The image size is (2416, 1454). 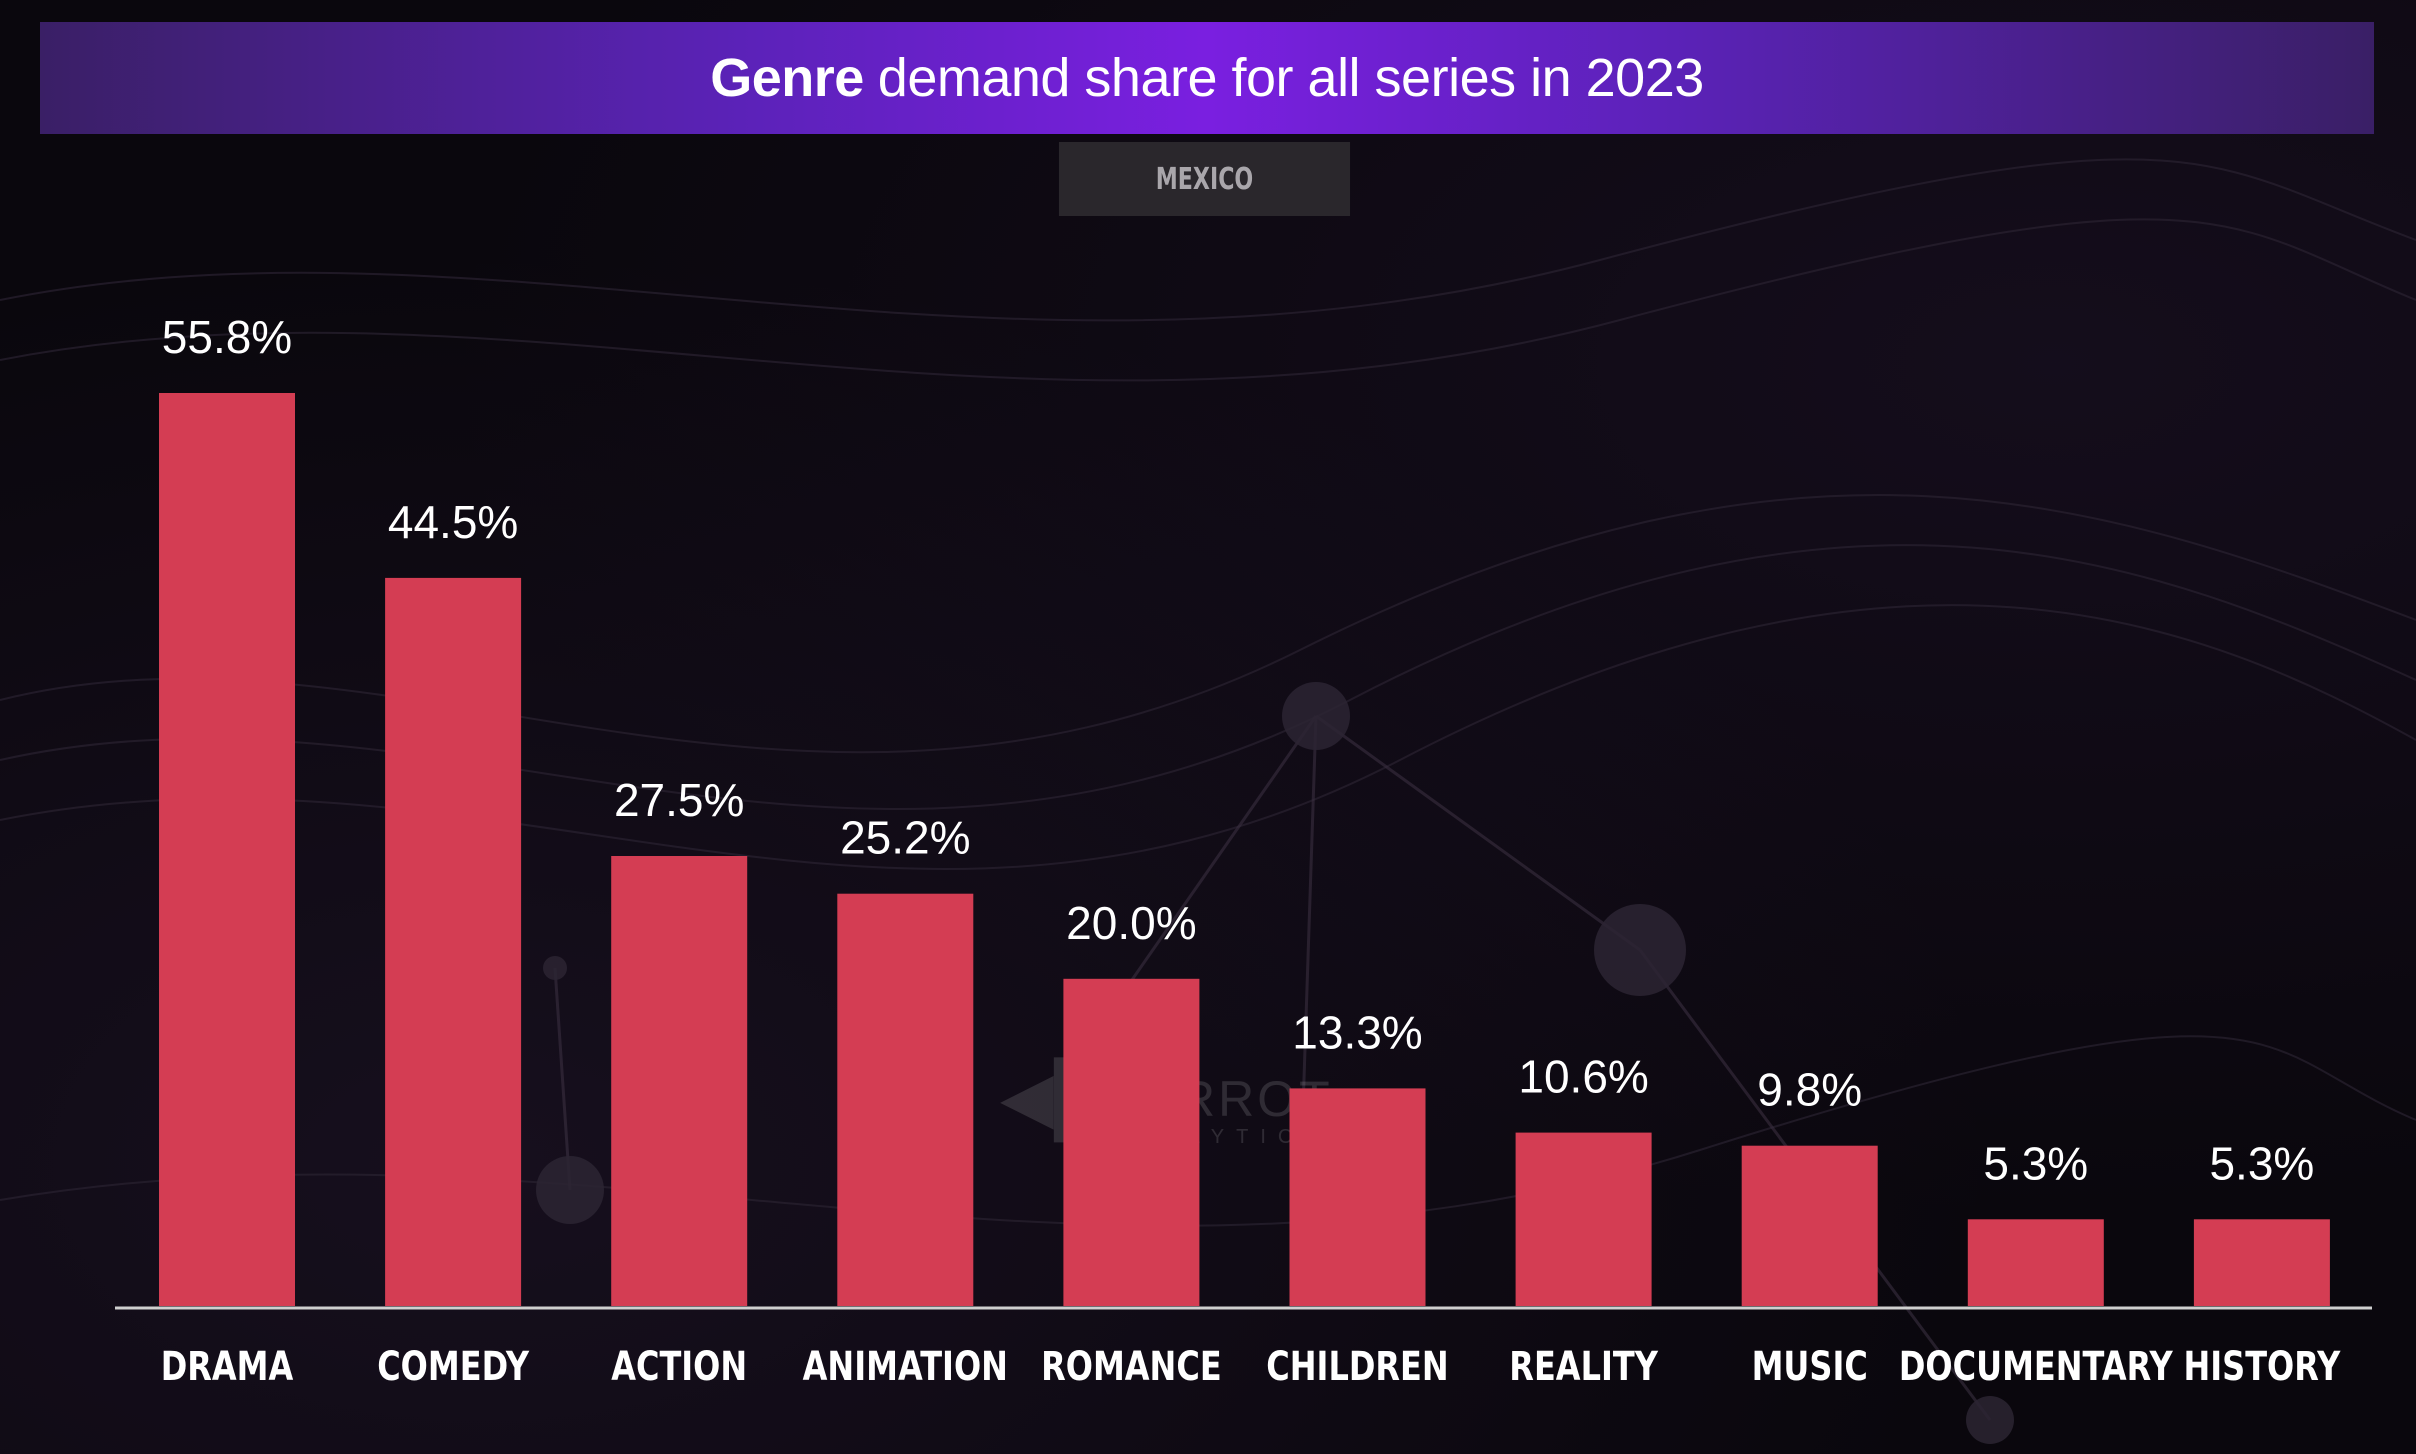 What do you see at coordinates (2036, 1365) in the screenshot?
I see `category-label-documentary: DOCUMENTARY` at bounding box center [2036, 1365].